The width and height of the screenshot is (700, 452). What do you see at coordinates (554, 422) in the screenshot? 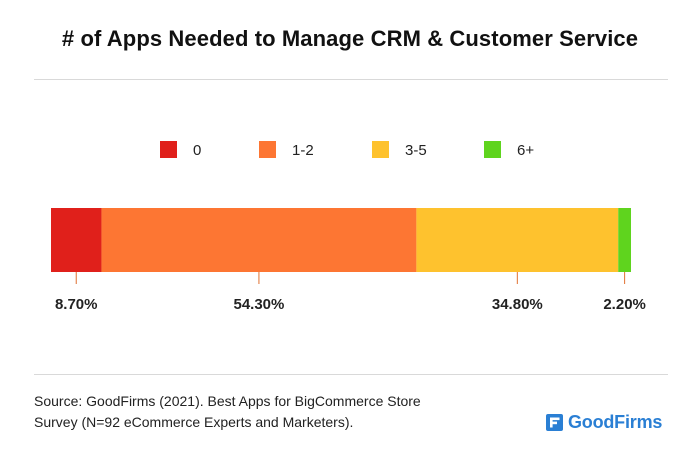
I see `goodfirms-logo-icon` at bounding box center [554, 422].